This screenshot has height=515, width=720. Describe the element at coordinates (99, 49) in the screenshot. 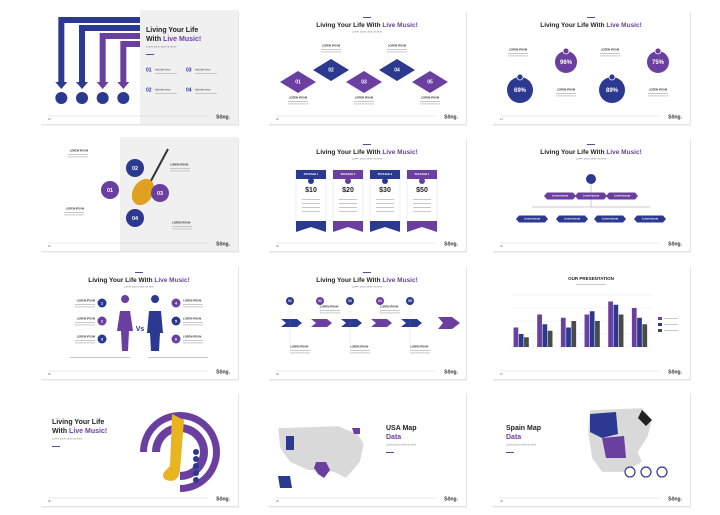

I see `bent-arrow` at that location.